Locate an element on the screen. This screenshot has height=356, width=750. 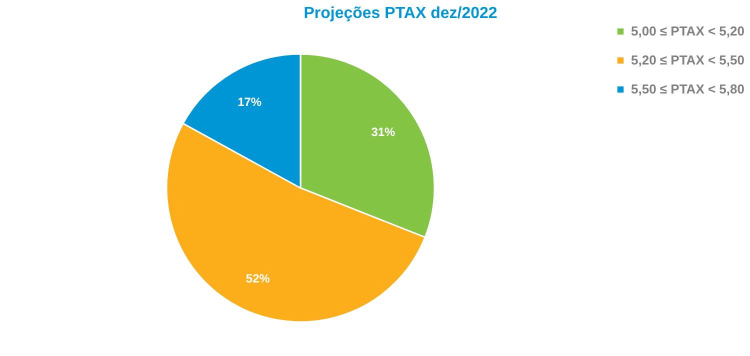
legend-label: 5,00 ≤ PTAX < 5,20 is located at coordinates (687, 31).